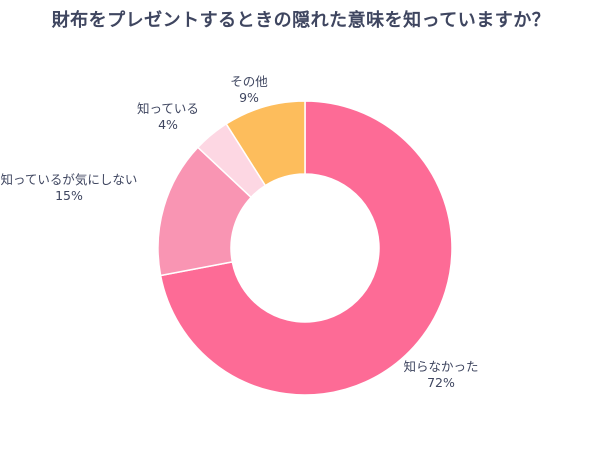 Image resolution: width=602 pixels, height=451 pixels. What do you see at coordinates (441, 382) in the screenshot?
I see `slice-value-didnt-know: 72%` at bounding box center [441, 382].